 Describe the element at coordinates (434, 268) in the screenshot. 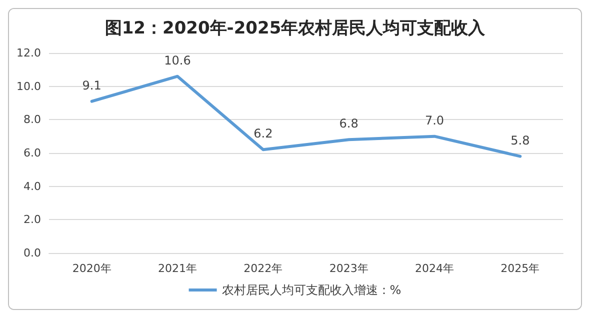

I see `x-tick-label: 2024年` at that location.